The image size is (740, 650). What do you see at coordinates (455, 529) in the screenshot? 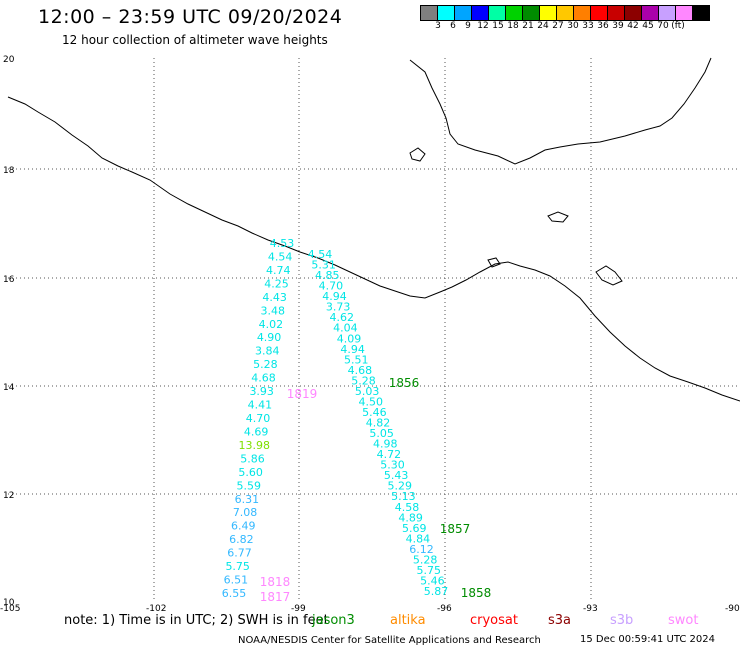
I see `pass-time-label: 1857` at bounding box center [455, 529].